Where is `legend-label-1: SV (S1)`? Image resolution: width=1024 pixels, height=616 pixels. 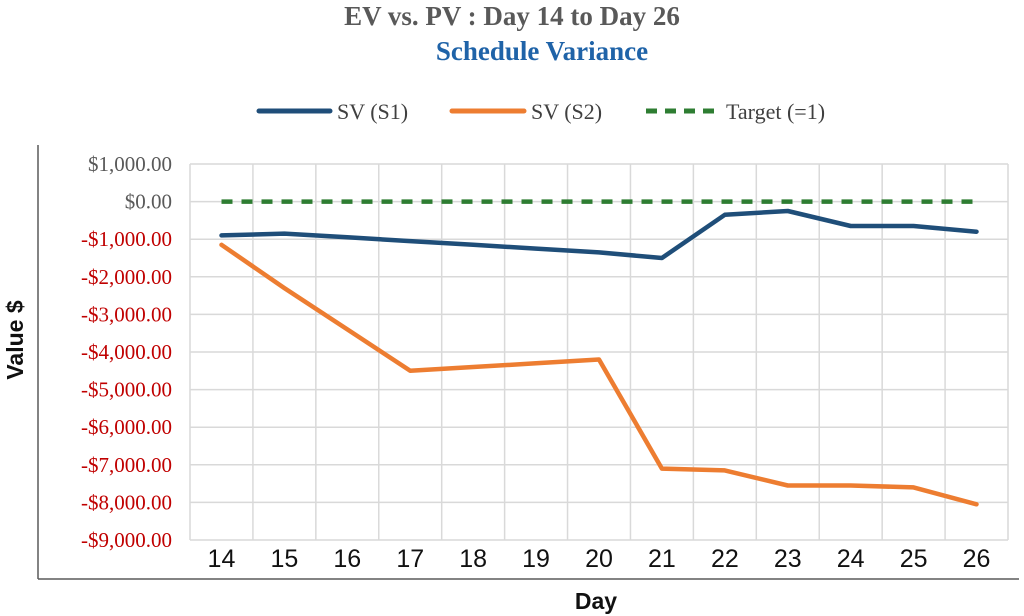
legend-label-1: SV (S1) is located at coordinates (372, 111).